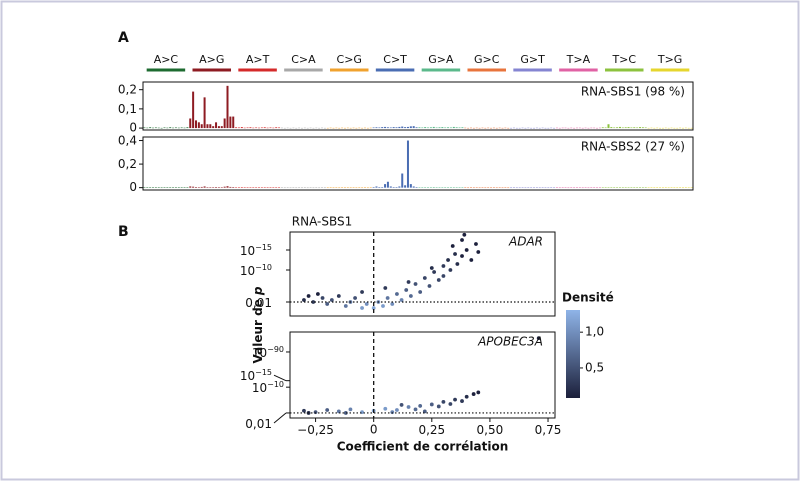  What do you see at coordinates (548, 430) in the screenshot?
I see `x-tick-label-base: 0,75` at bounding box center [548, 430].